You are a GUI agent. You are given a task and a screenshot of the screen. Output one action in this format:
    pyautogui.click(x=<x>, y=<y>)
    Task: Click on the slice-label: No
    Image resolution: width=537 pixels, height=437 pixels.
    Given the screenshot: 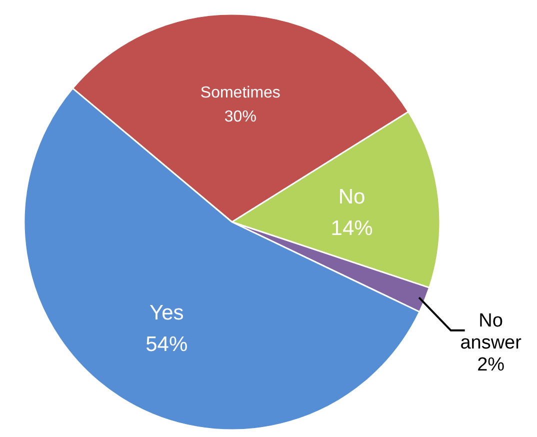 What is the action you would take?
    pyautogui.click(x=352, y=197)
    